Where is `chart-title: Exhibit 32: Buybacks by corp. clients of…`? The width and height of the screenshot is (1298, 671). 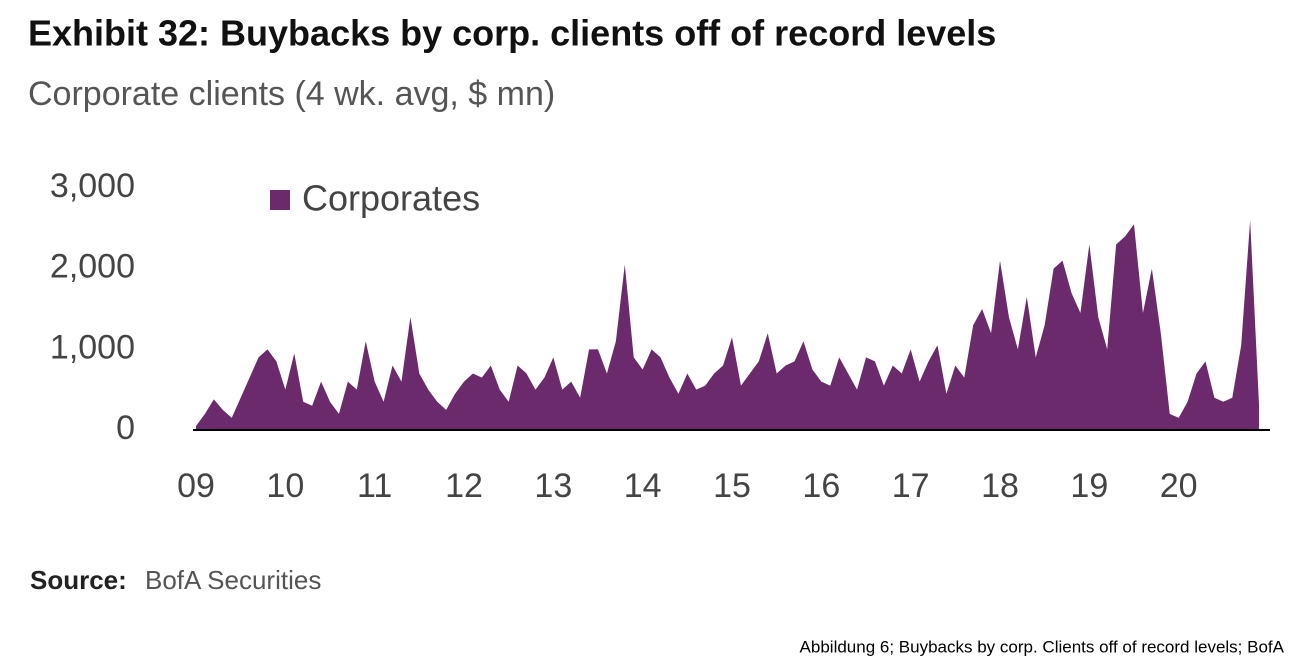
chart-title: Exhibit 32: Buybacks by corp. clients of… is located at coordinates (512, 33).